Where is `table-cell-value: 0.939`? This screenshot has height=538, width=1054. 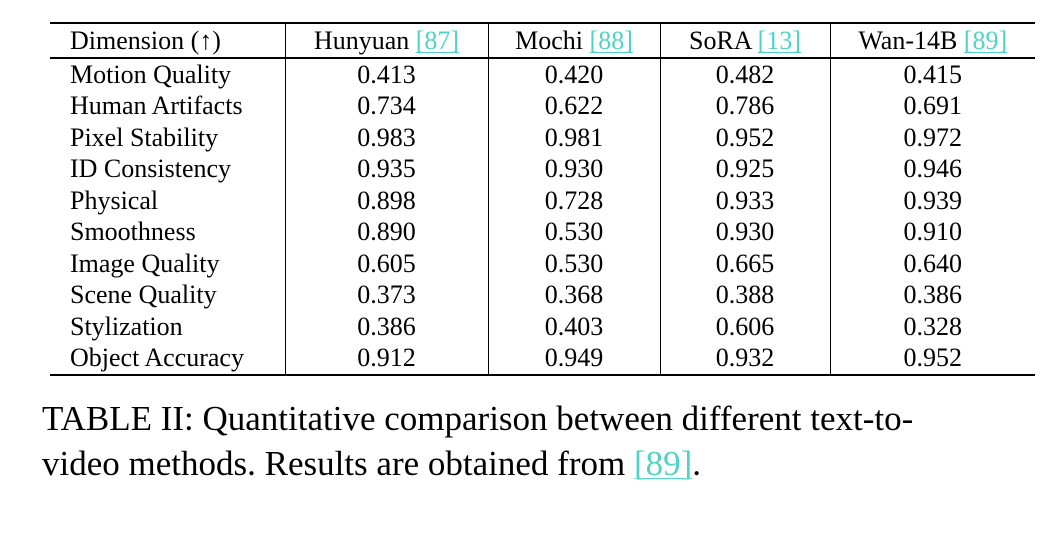 table-cell-value: 0.939 is located at coordinates (932, 200).